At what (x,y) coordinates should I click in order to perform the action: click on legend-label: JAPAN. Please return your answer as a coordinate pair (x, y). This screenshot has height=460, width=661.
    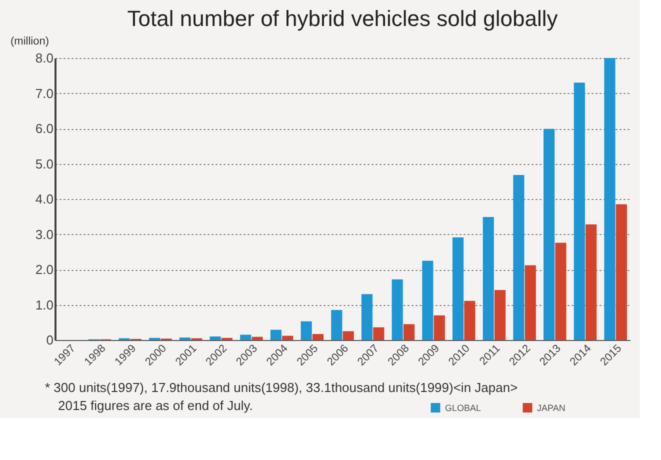
    Looking at the image, I should click on (551, 407).